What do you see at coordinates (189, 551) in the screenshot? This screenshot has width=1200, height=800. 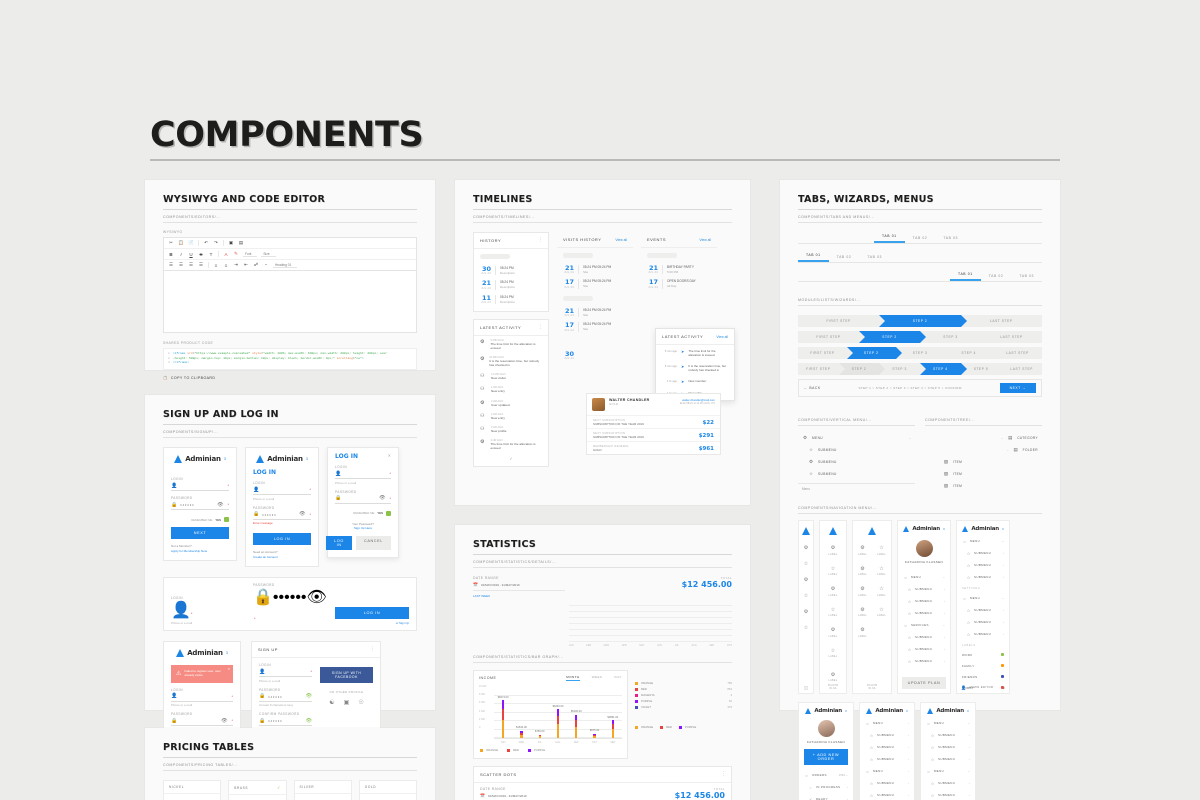 I see `apply-membership-link: Apply for Membership Now` at bounding box center [189, 551].